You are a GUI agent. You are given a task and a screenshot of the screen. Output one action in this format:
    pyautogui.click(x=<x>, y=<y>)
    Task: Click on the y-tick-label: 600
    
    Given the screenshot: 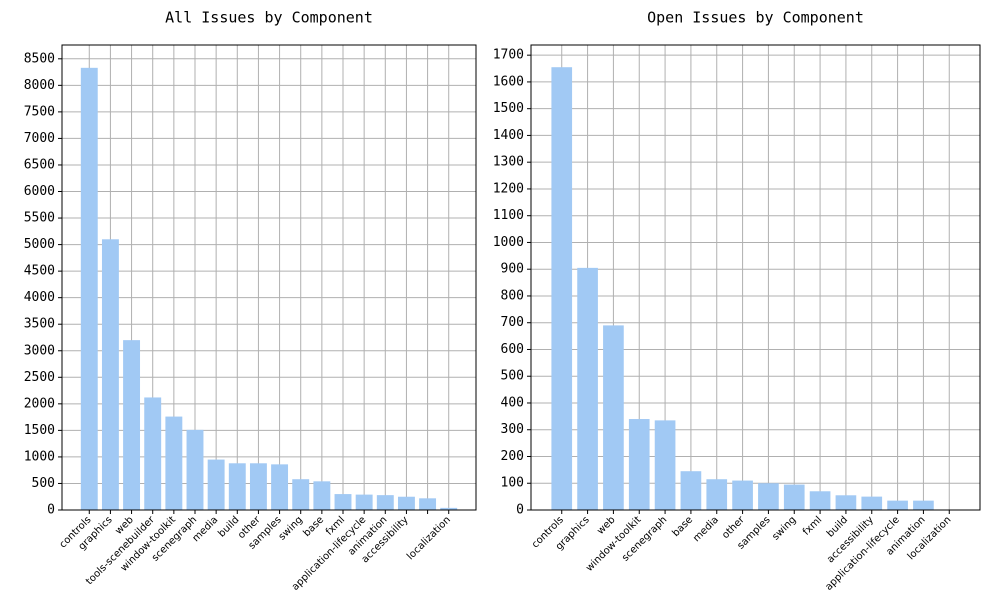 What is the action you would take?
    pyautogui.click(x=512, y=349)
    